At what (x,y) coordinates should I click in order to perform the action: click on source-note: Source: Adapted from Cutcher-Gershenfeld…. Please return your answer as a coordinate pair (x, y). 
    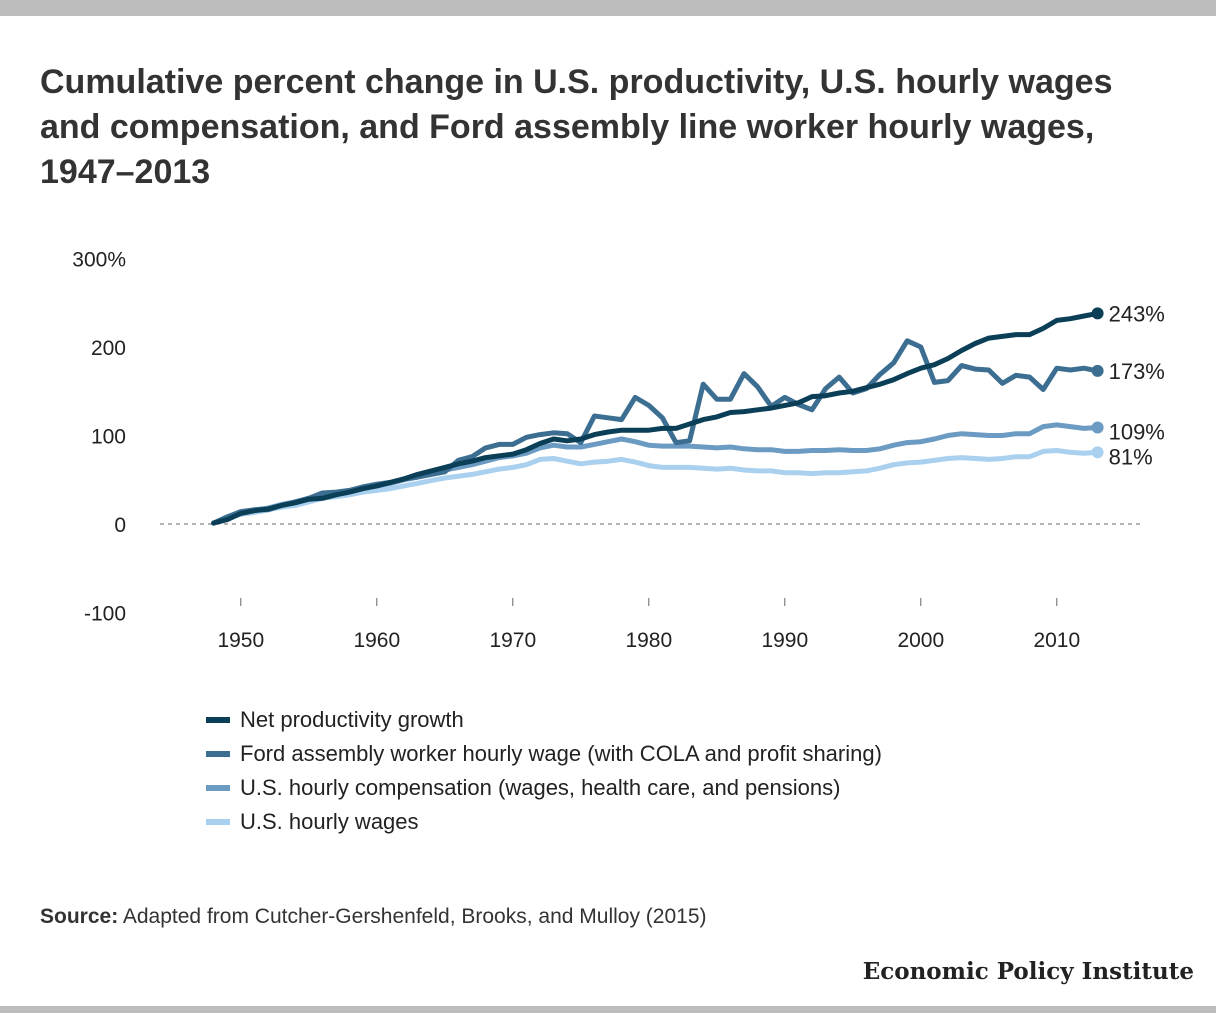
    Looking at the image, I should click on (373, 917).